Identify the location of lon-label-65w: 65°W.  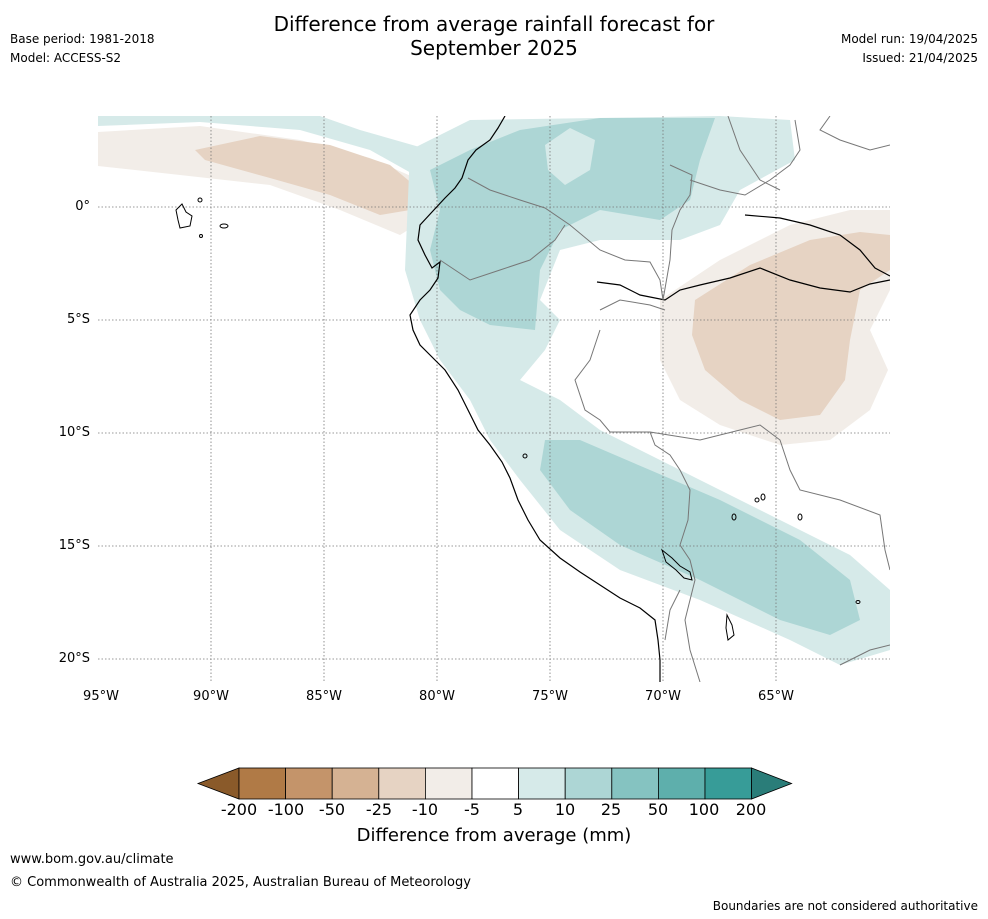
(776, 696).